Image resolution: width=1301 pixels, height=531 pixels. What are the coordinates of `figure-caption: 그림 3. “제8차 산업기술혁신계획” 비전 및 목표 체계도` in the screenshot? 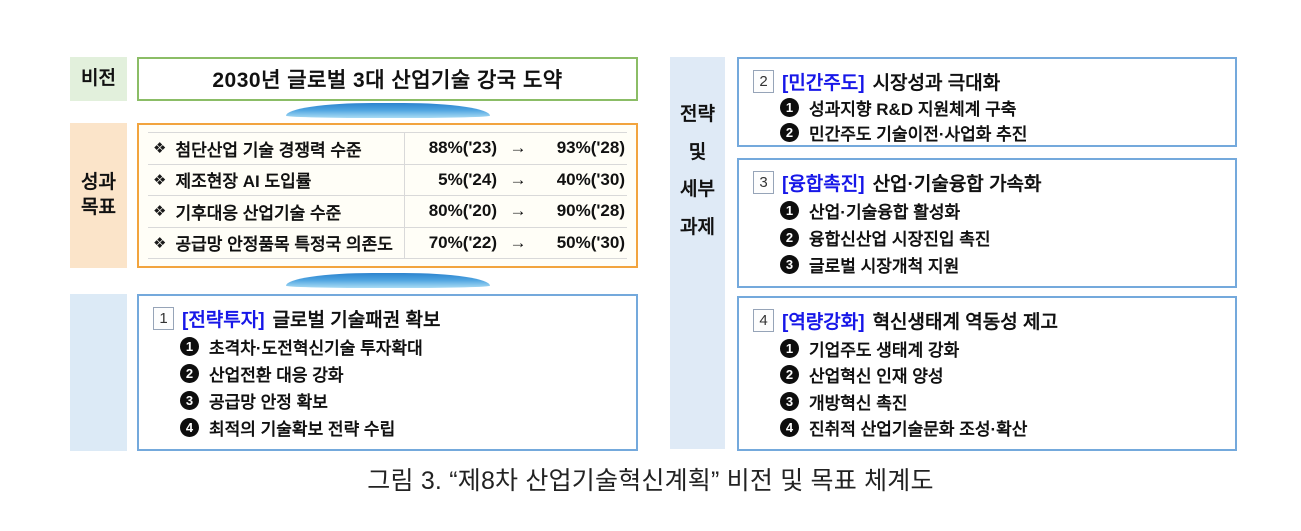 It's located at (650, 481).